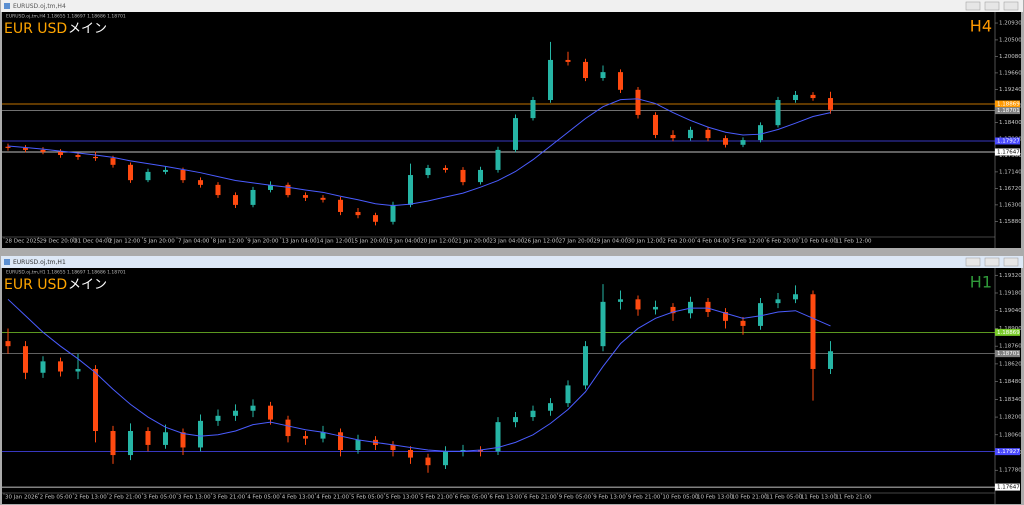  Describe the element at coordinates (575, 498) in the screenshot. I see `x-tick-label: 9 Feb 05:00` at that location.